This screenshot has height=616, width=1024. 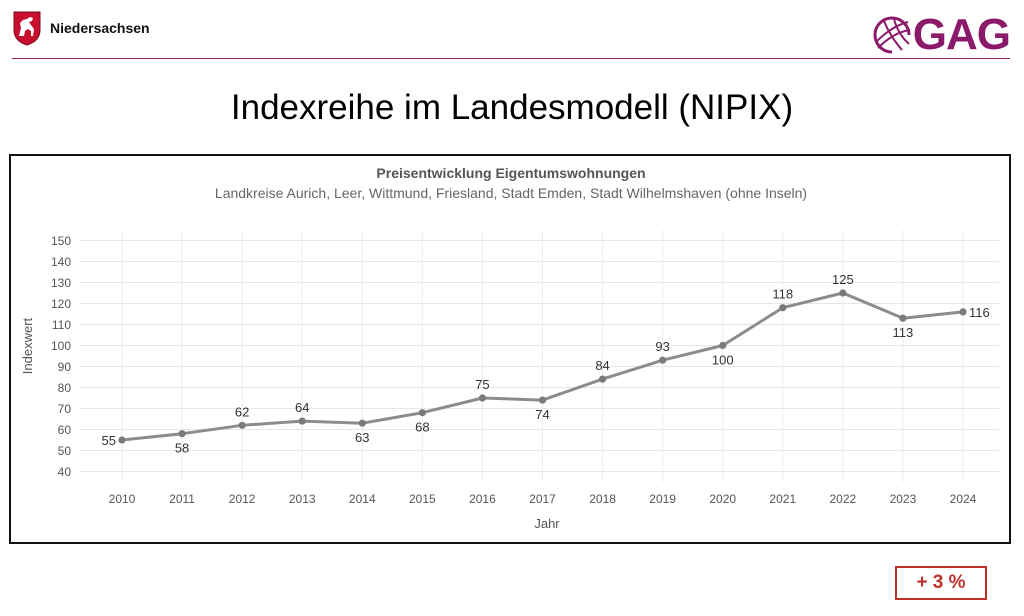 What do you see at coordinates (782, 294) in the screenshot?
I see `data-label: 118` at bounding box center [782, 294].